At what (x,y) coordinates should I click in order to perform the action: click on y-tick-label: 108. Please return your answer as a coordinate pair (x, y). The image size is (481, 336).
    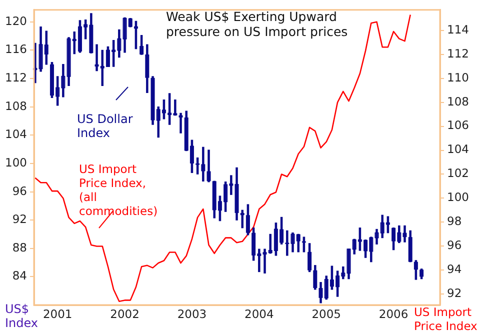
    Looking at the image, I should click on (16, 105).